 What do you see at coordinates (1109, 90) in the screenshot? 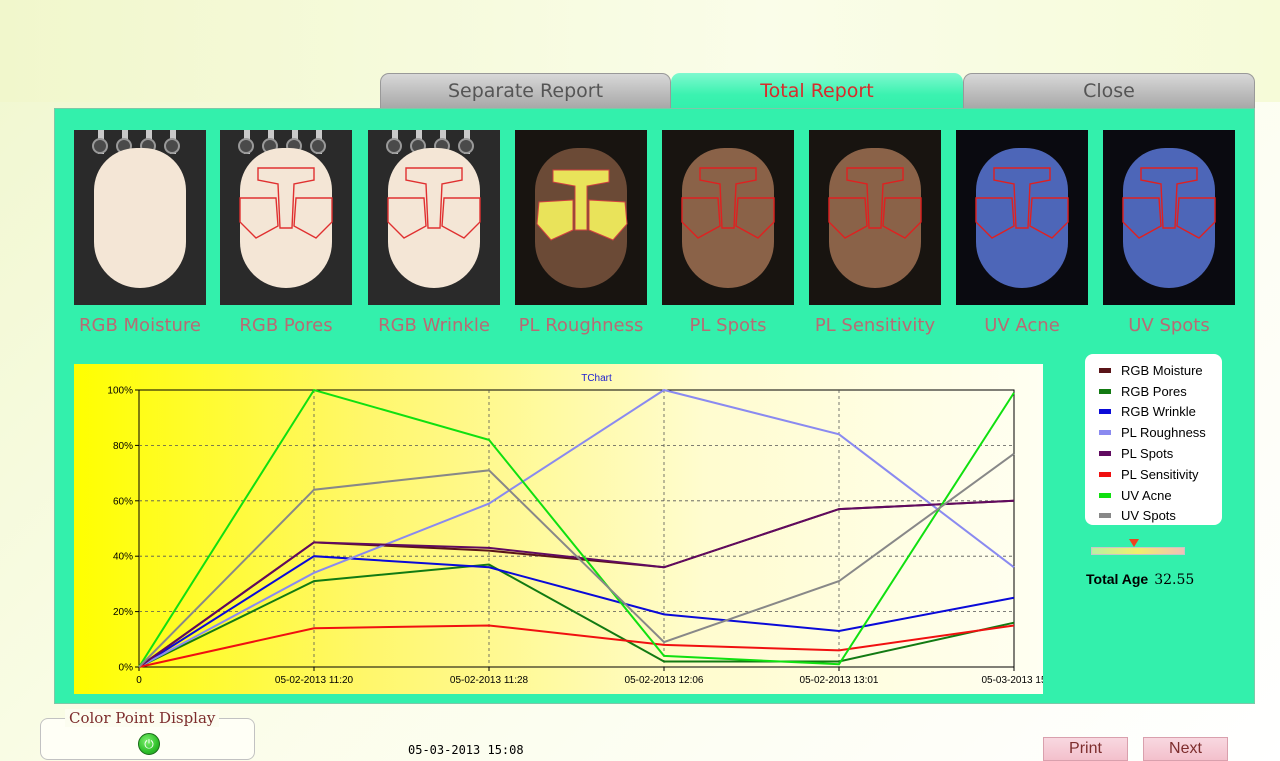
I see `tab-close: Close` at bounding box center [1109, 90].